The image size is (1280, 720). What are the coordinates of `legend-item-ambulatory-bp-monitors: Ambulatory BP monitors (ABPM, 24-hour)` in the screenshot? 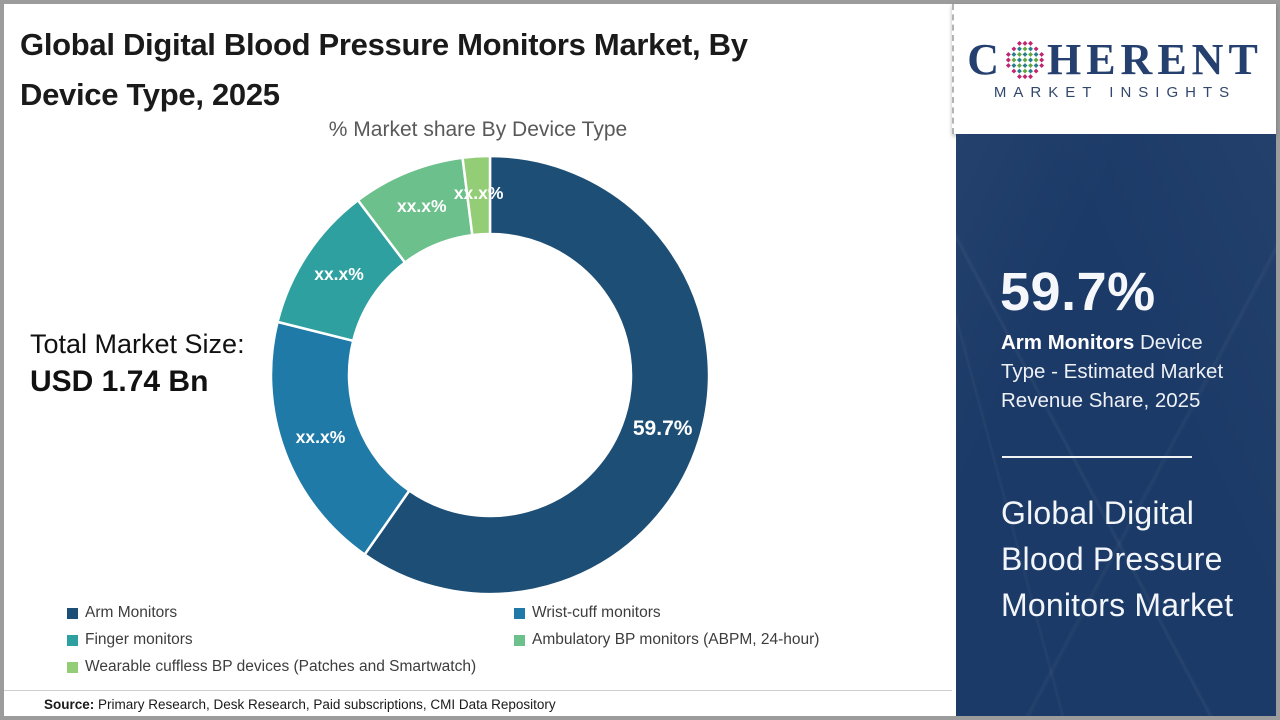 It's located at (667, 639).